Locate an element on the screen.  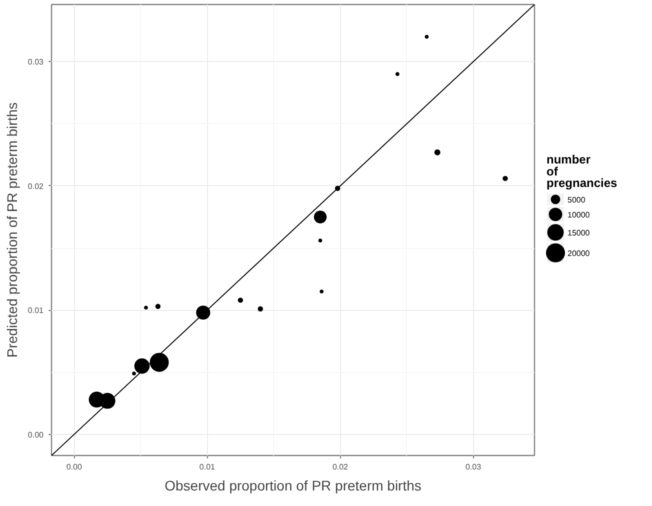
y-tick-label: 0.02 is located at coordinates (36, 186).